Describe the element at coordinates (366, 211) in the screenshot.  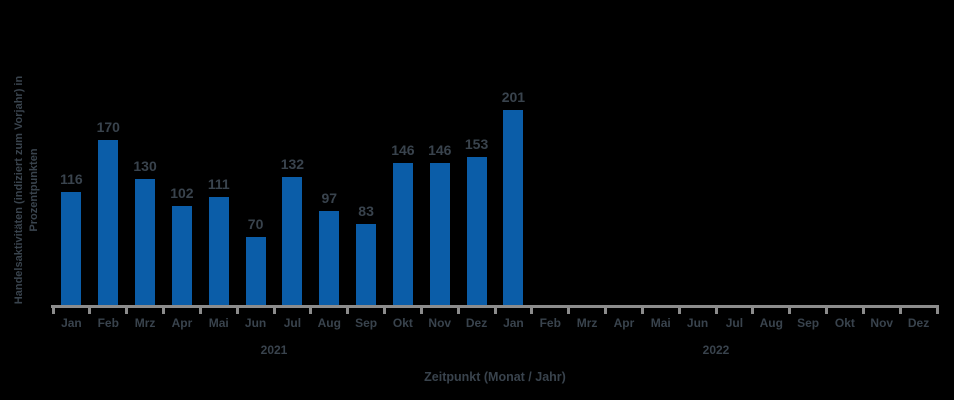
I see `bar-value-label: 83` at that location.